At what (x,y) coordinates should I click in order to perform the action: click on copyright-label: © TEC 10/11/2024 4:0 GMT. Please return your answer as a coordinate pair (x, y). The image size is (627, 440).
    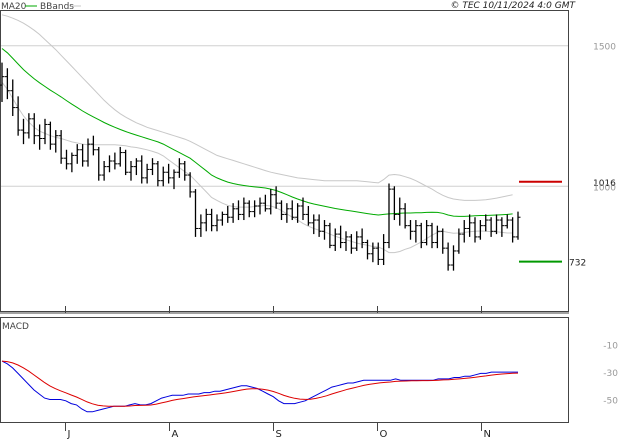
    Looking at the image, I should click on (513, 6).